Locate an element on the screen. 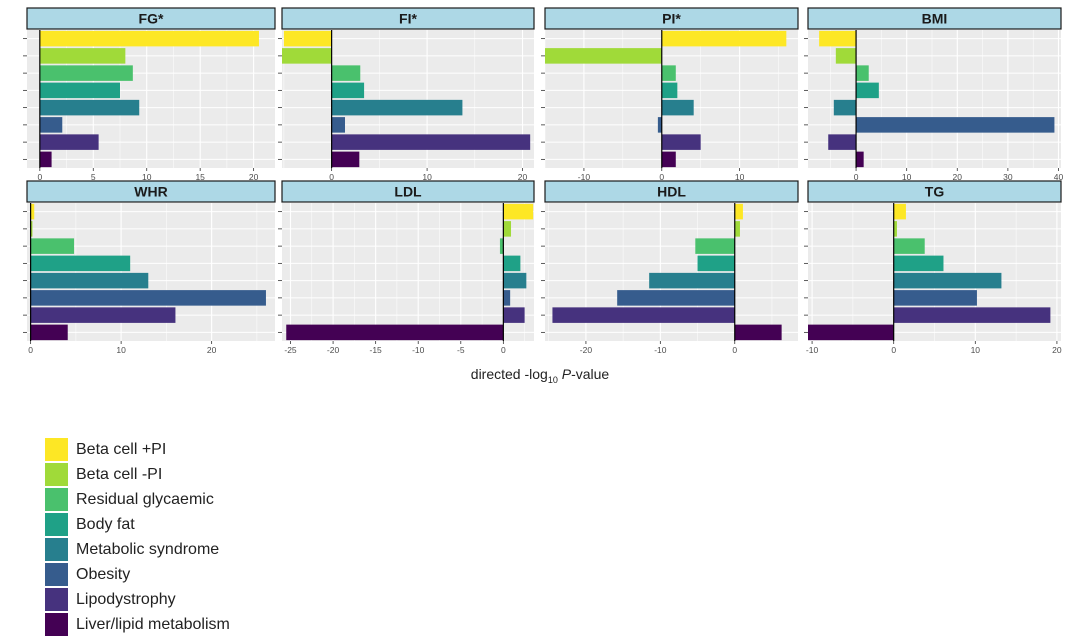 This screenshot has height=640, width=1080. panel-ldl: LDL -25 -20 -15 -10 -5 0 is located at coordinates (406, 267).